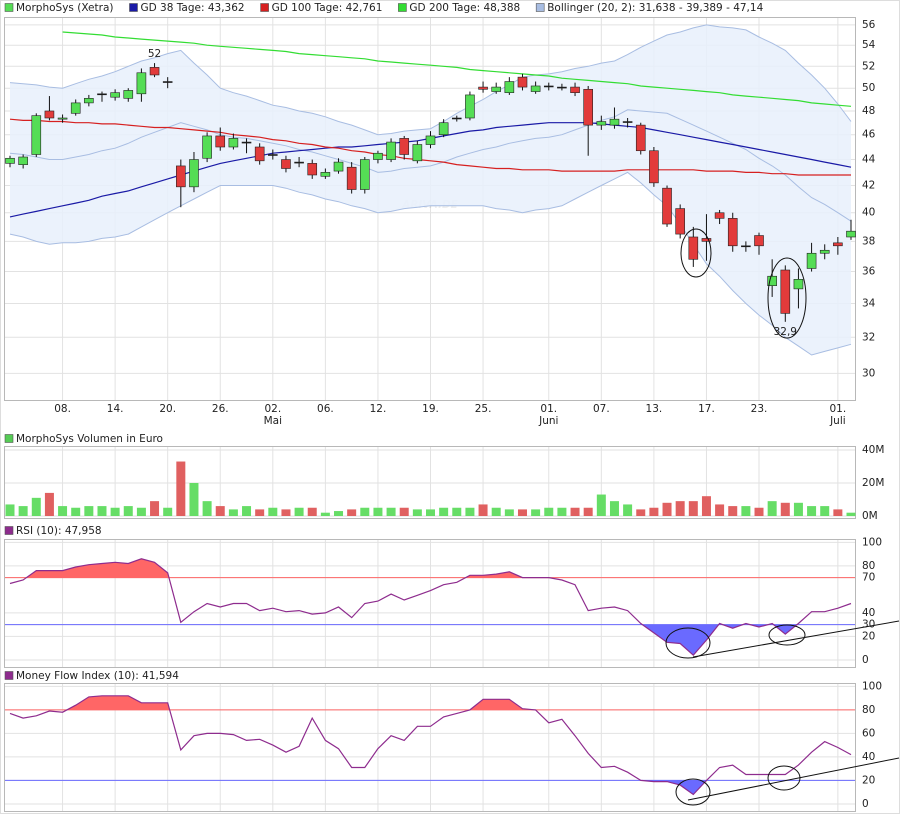 The height and width of the screenshot is (814, 900). I want to click on x-tick-label: 06., so click(325, 409).